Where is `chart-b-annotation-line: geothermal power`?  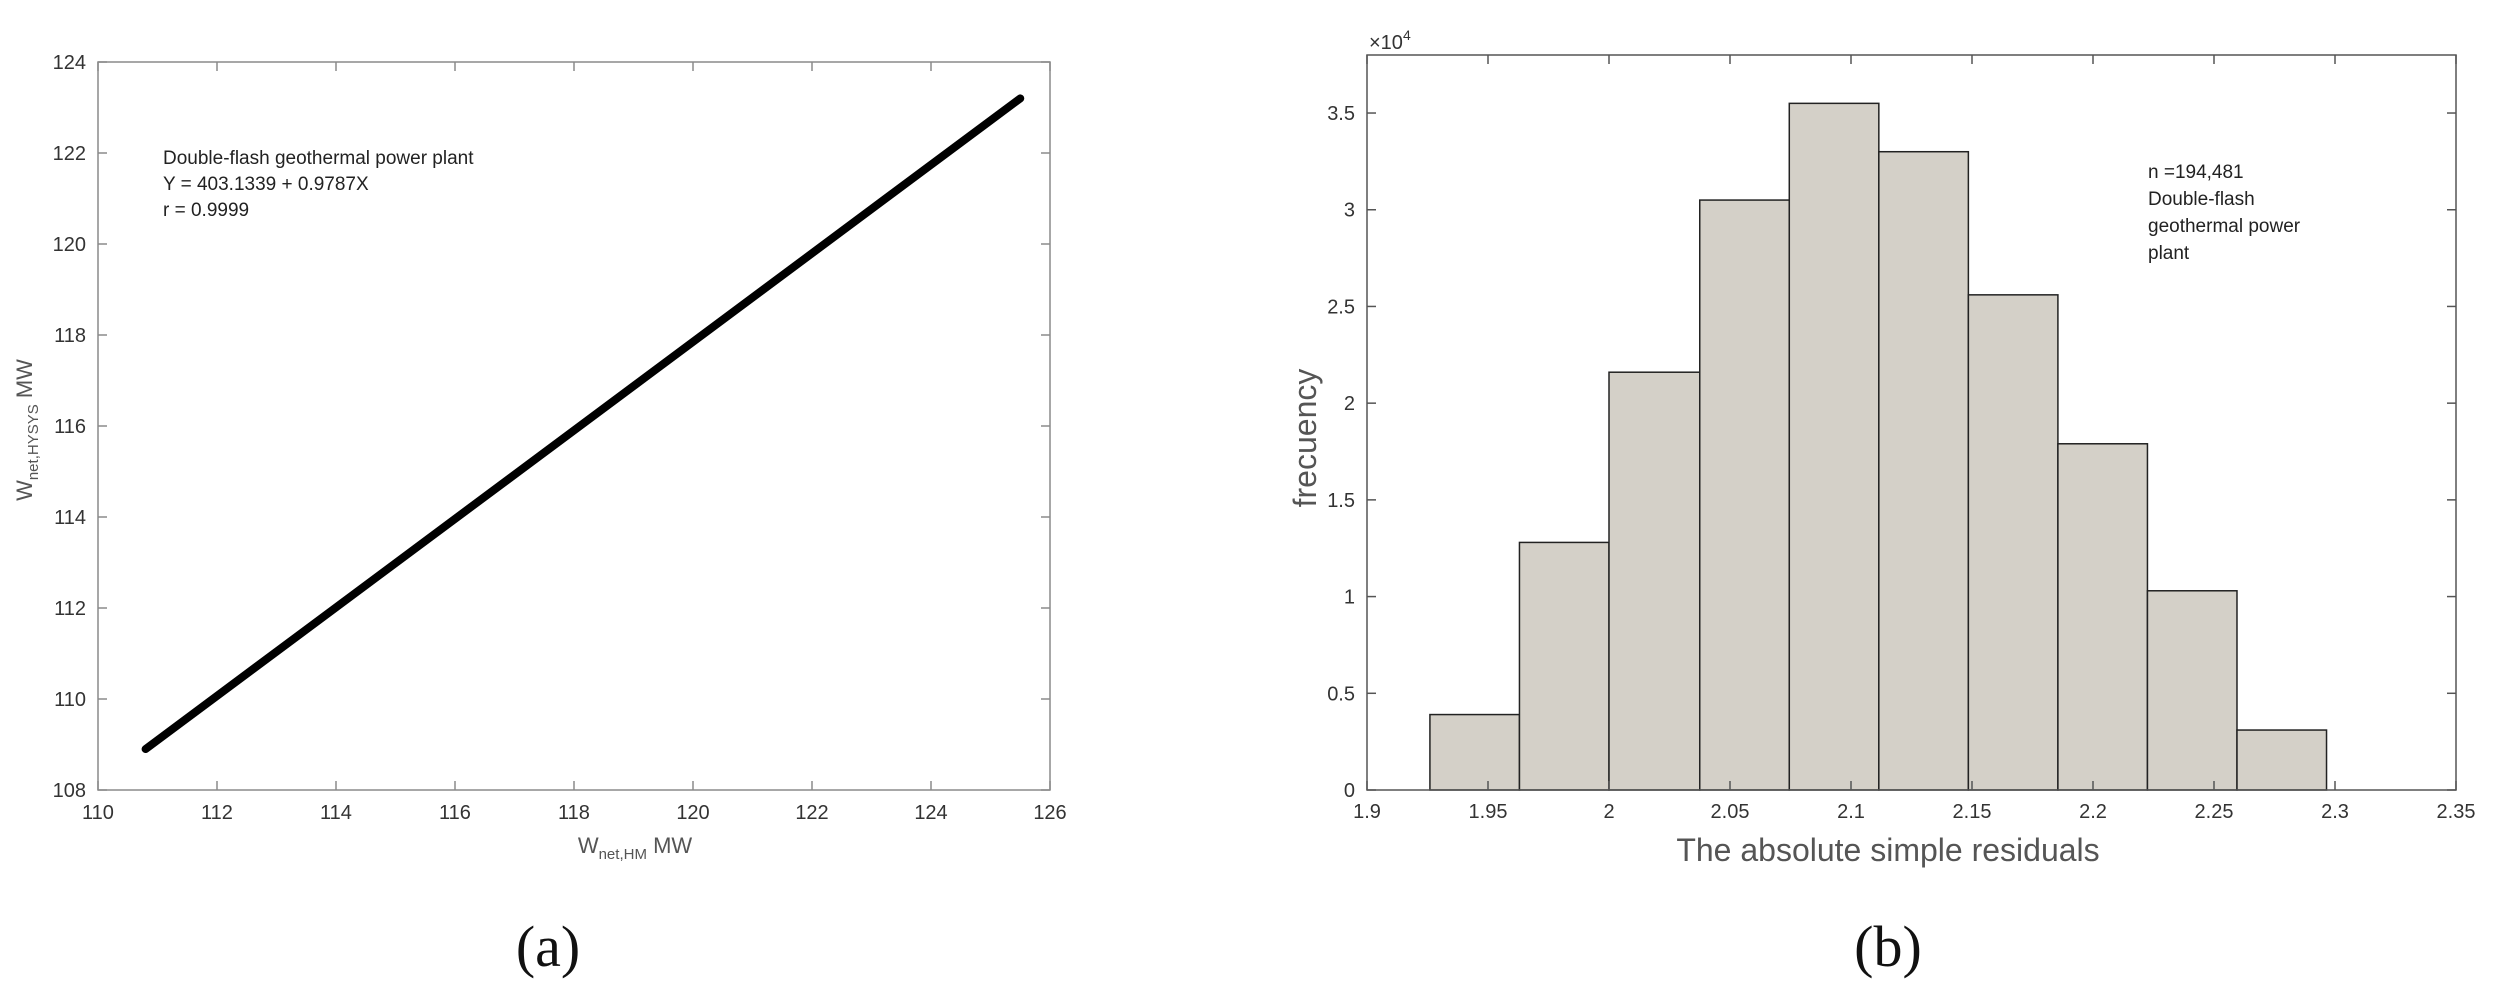
chart-b-annotation-line: geothermal power is located at coordinates (2224, 226).